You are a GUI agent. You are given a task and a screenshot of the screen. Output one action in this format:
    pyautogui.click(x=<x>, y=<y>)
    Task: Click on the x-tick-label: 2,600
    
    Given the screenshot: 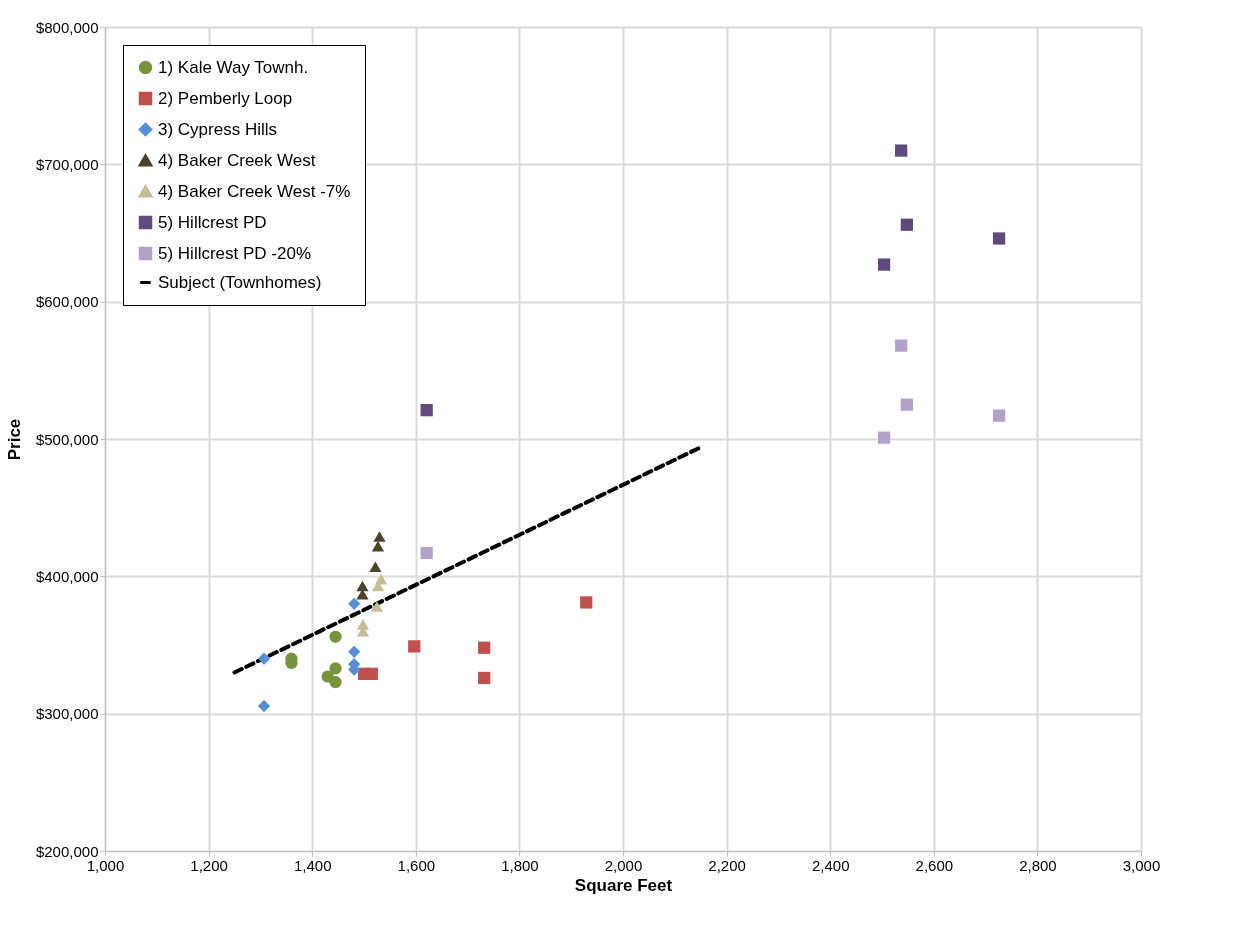 What is the action you would take?
    pyautogui.click(x=934, y=865)
    